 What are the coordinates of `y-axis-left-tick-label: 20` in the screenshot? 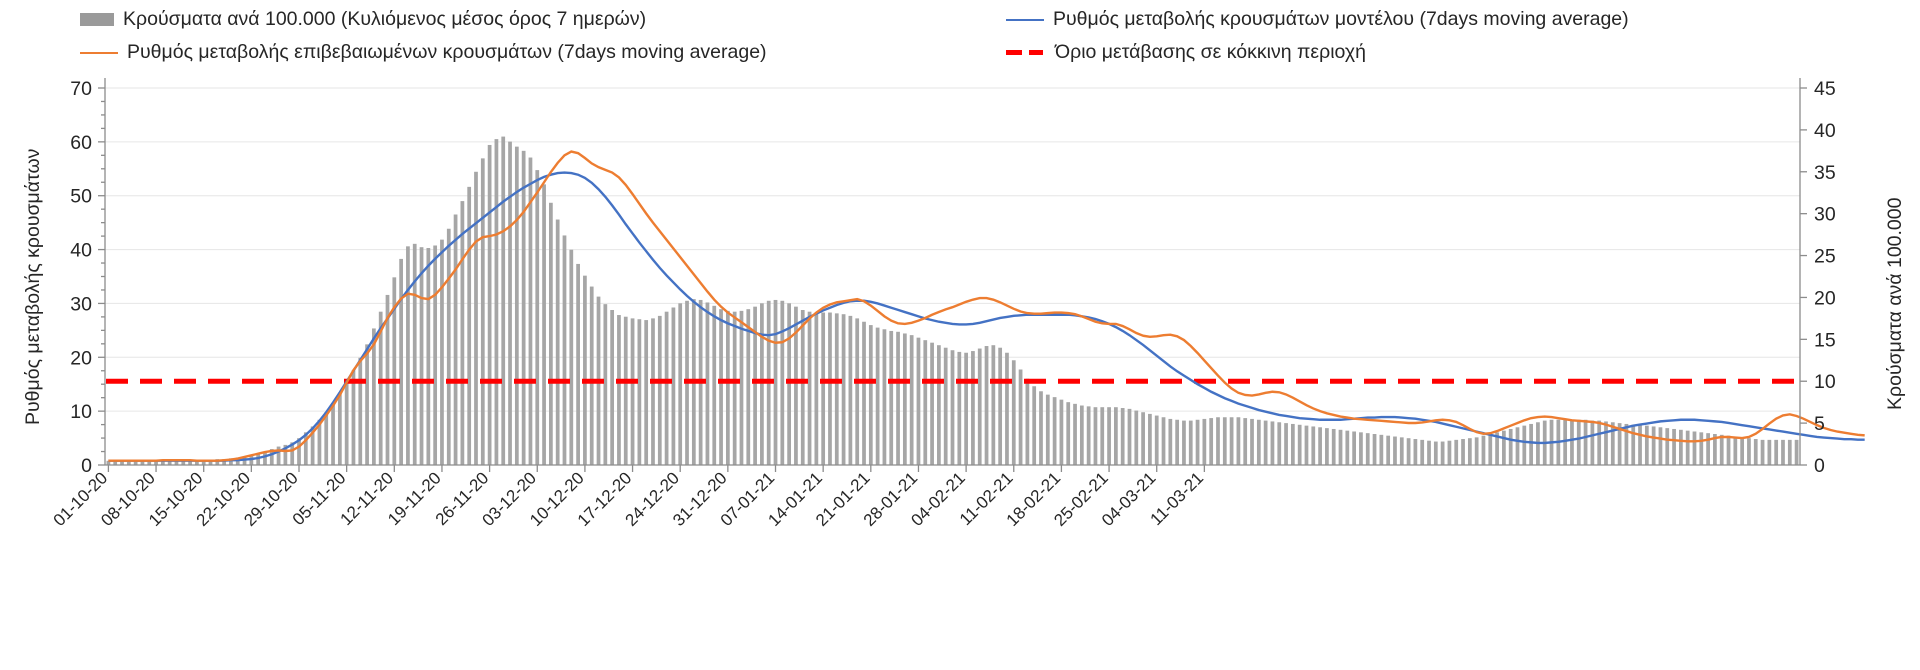 It's located at (81, 358).